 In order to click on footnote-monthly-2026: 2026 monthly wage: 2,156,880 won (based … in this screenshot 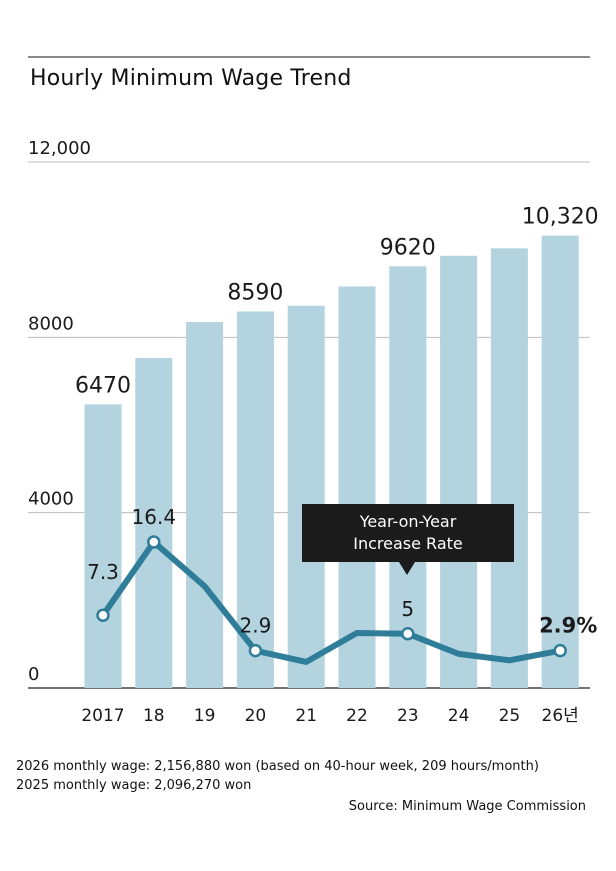, I will do `click(277, 766)`.